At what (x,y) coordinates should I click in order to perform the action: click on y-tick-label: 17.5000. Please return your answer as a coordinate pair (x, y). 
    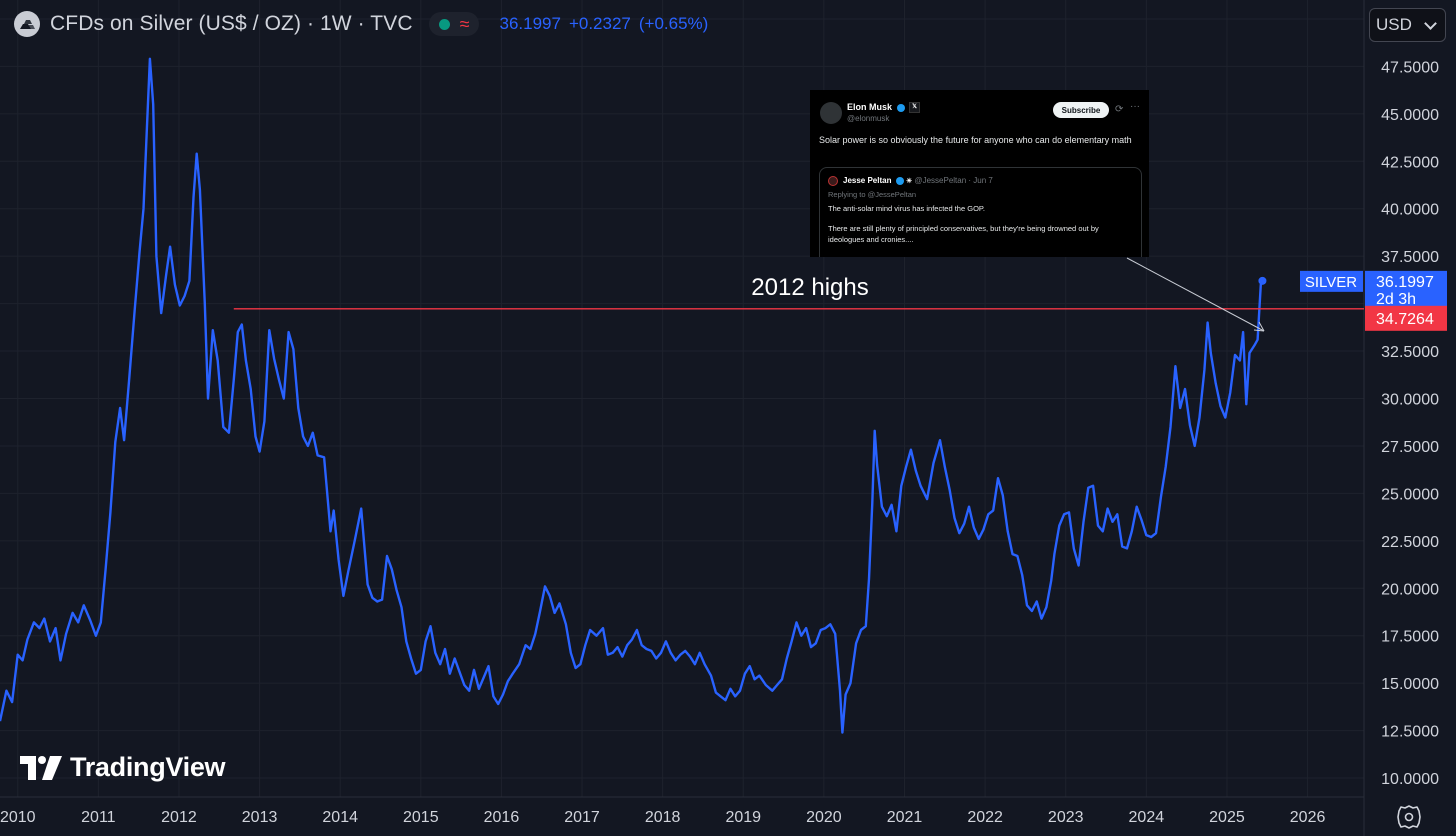
    Looking at the image, I should click on (1410, 637).